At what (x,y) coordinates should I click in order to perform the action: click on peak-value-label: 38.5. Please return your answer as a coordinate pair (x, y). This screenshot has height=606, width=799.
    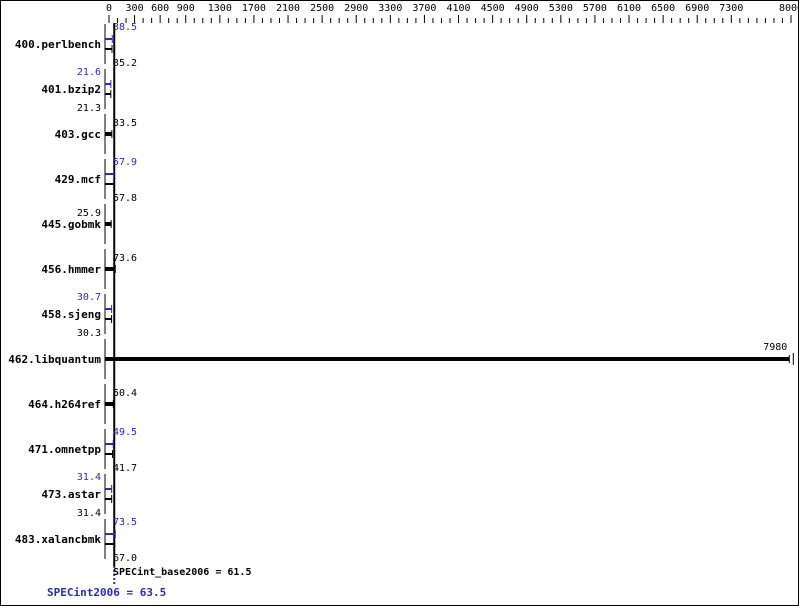
    Looking at the image, I should click on (125, 27).